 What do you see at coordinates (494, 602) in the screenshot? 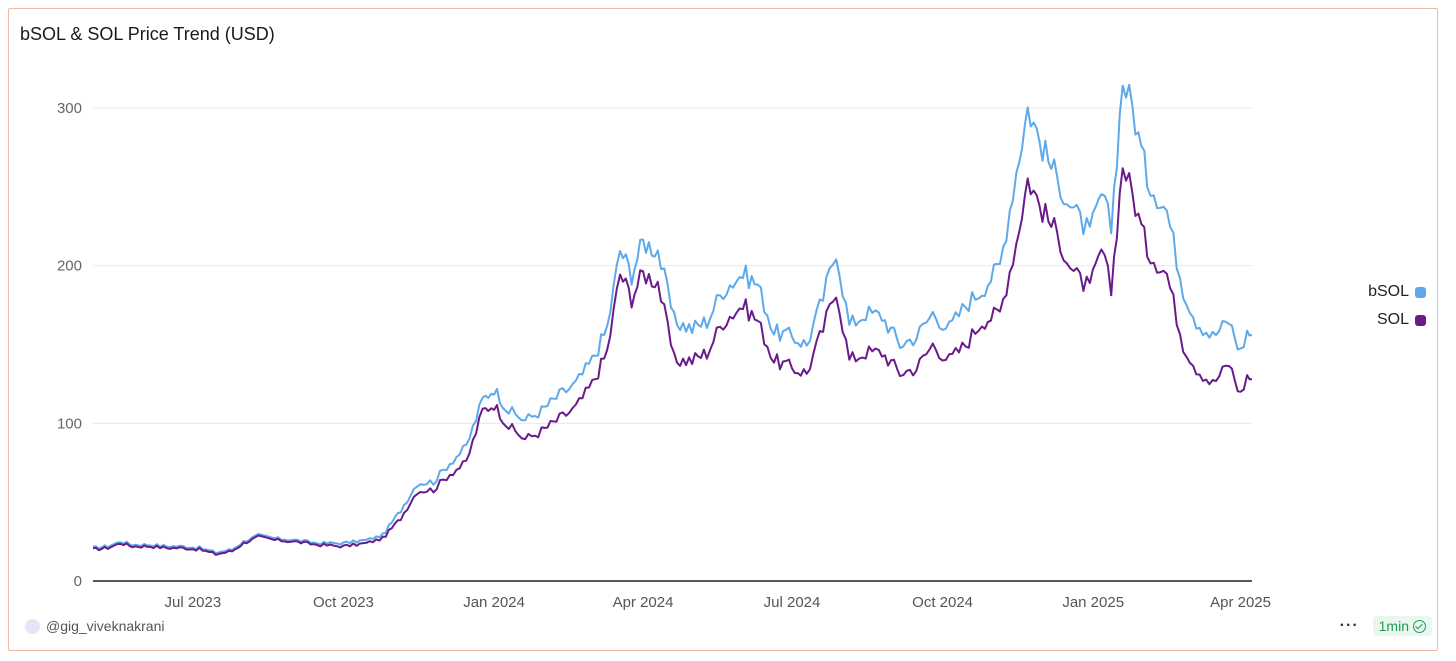
I see `x-tick-label: Jan 2024` at bounding box center [494, 602].